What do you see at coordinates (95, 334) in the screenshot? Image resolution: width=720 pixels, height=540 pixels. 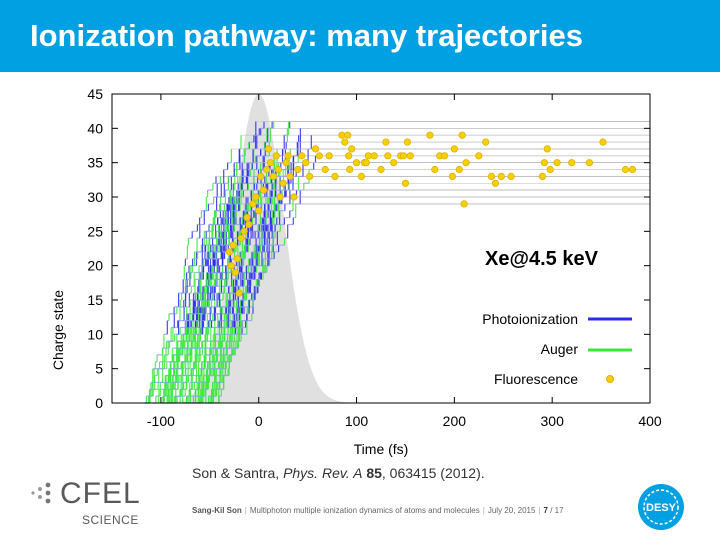 I see `y-tick-label: 10` at bounding box center [95, 334].